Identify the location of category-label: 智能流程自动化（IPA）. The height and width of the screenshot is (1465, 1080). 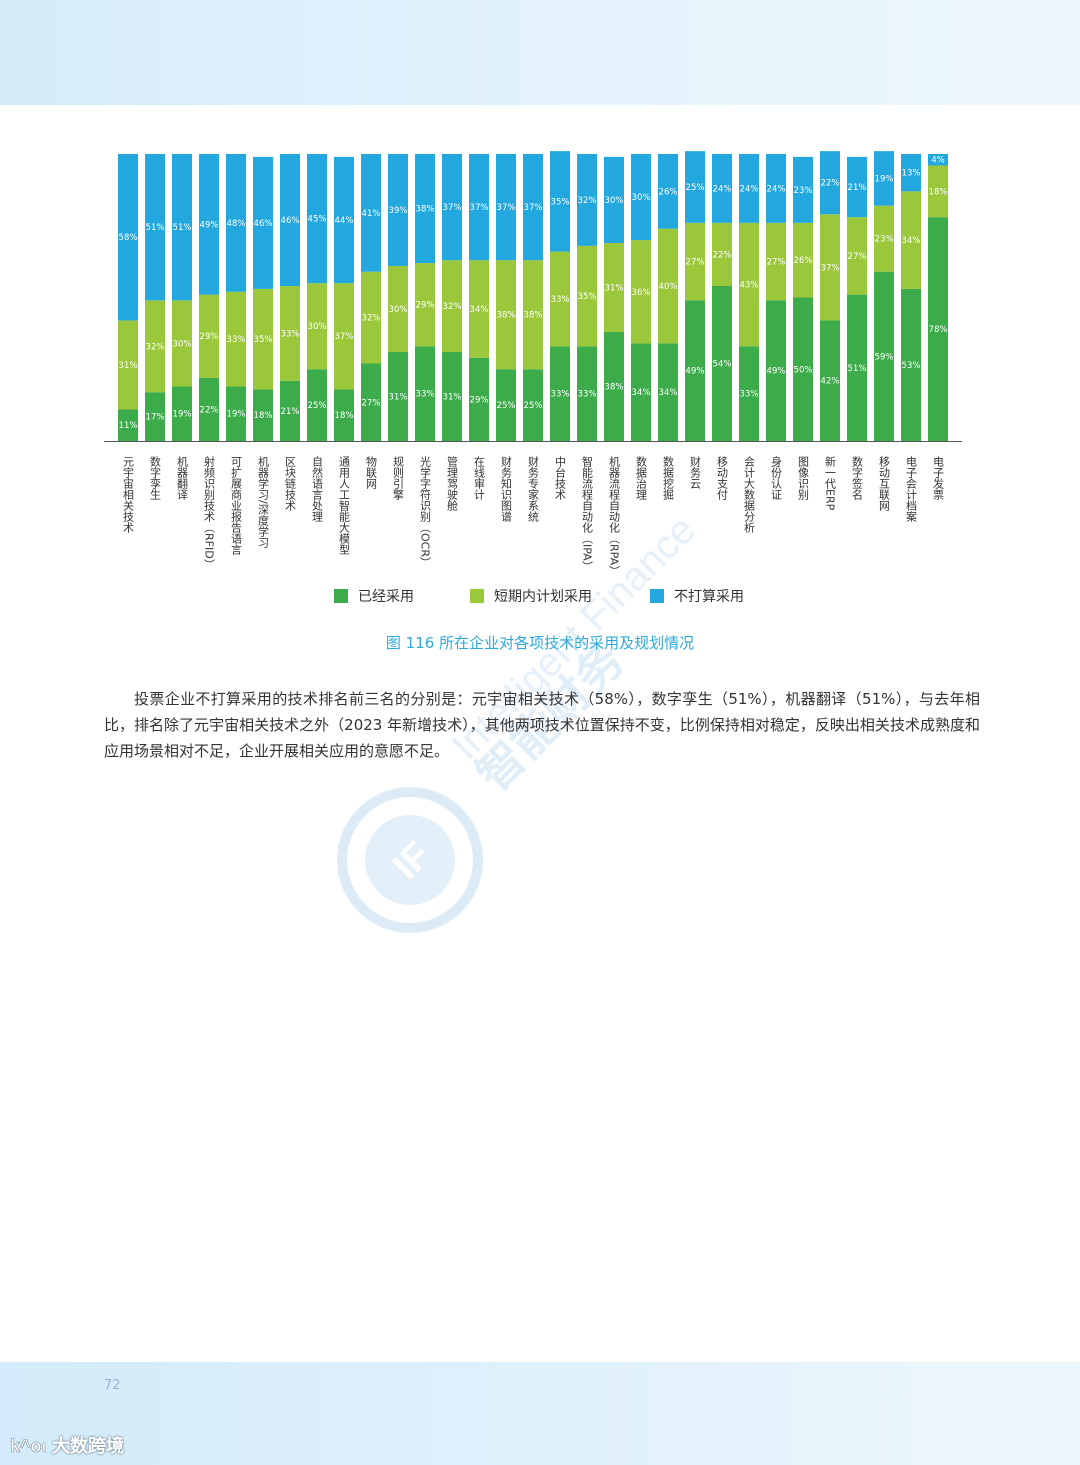
(587, 513).